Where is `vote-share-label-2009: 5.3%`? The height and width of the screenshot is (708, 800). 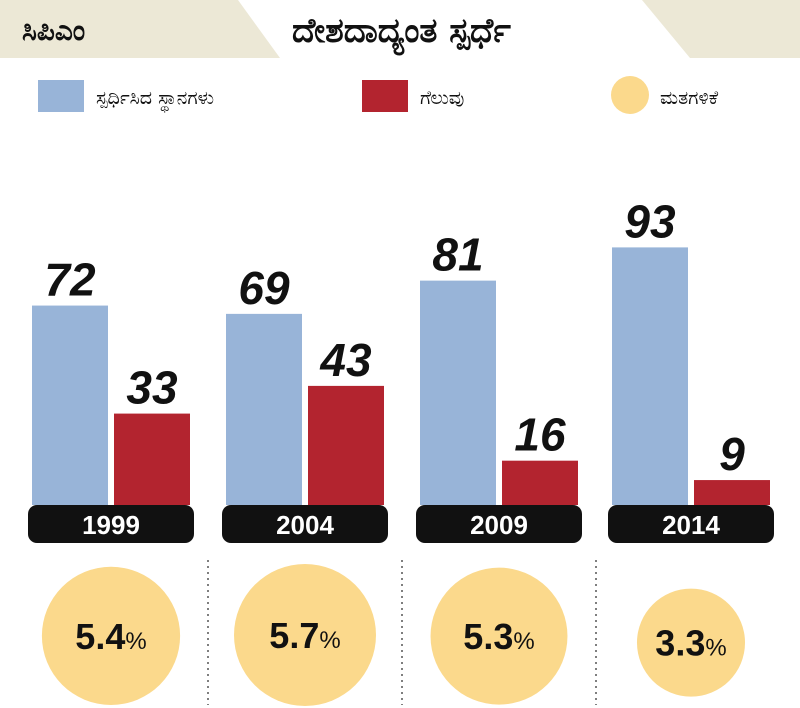
vote-share-label-2009: 5.3% is located at coordinates (498, 636).